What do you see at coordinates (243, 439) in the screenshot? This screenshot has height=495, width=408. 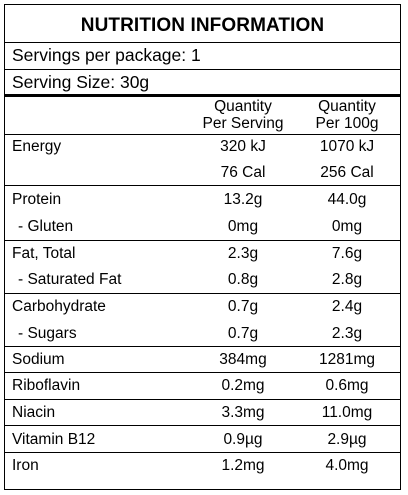 I see `per-serving-value: 0.9µg` at bounding box center [243, 439].